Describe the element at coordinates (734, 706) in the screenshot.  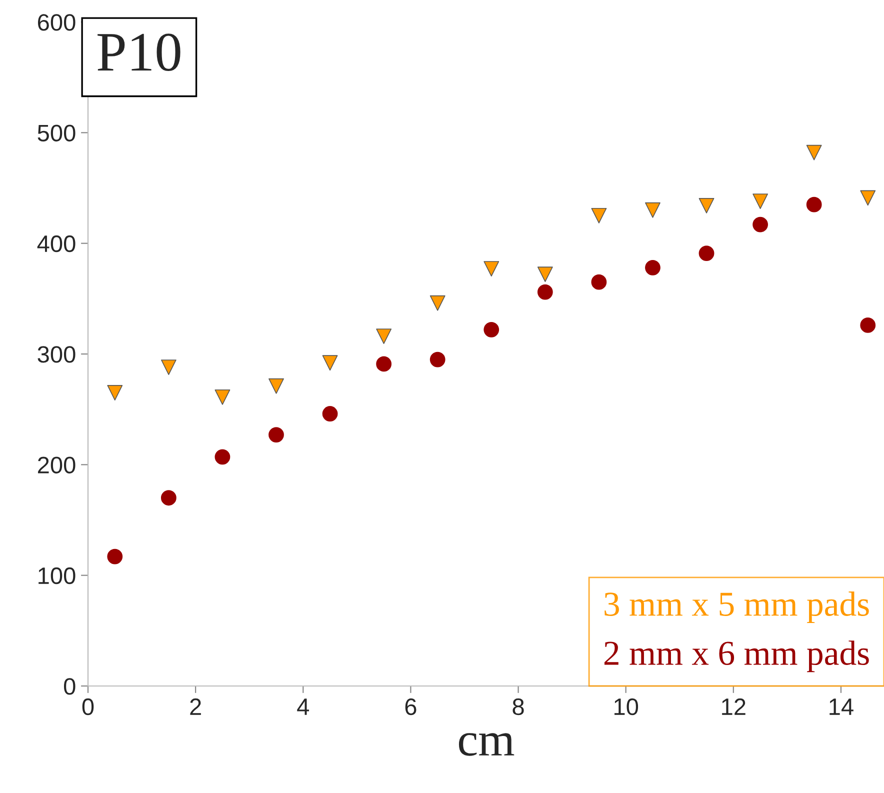
I see `x-tick-label: 12` at that location.